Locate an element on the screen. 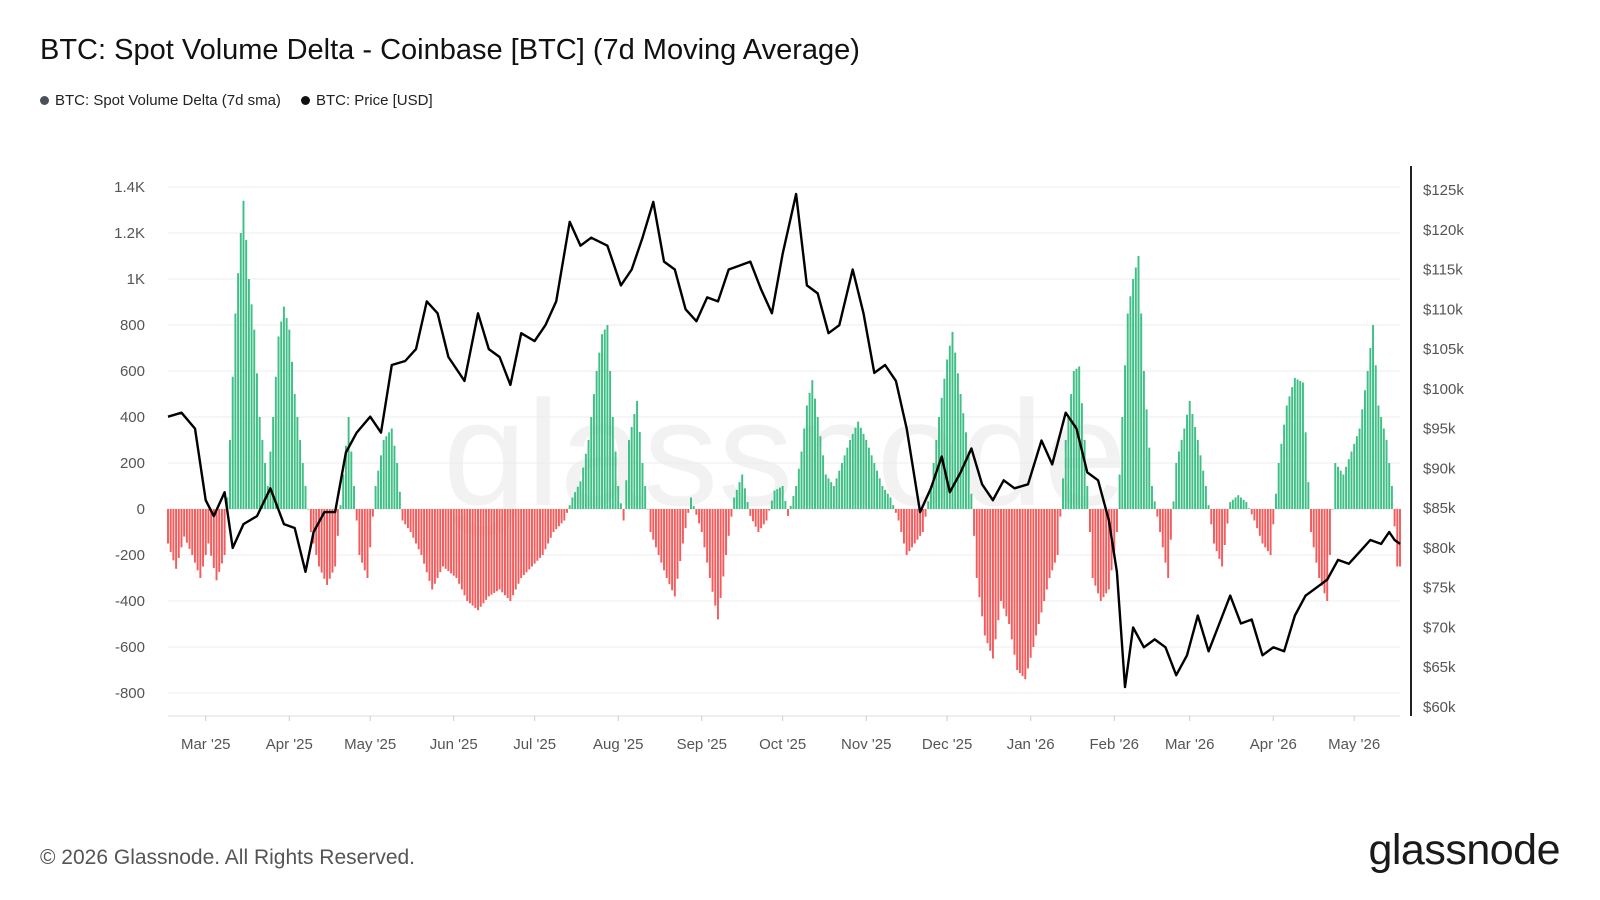  y-right-tick-label: $70k is located at coordinates (1439, 627).